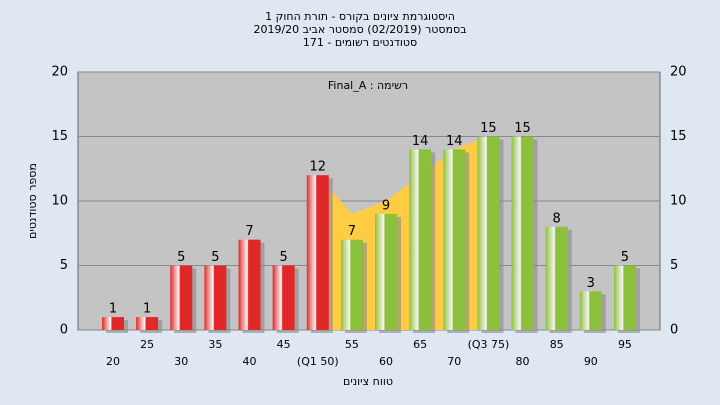 Image resolution: width=720 pixels, height=405 pixels. What do you see at coordinates (454, 361) in the screenshot?
I see `x-tick-label: 70` at bounding box center [454, 361].